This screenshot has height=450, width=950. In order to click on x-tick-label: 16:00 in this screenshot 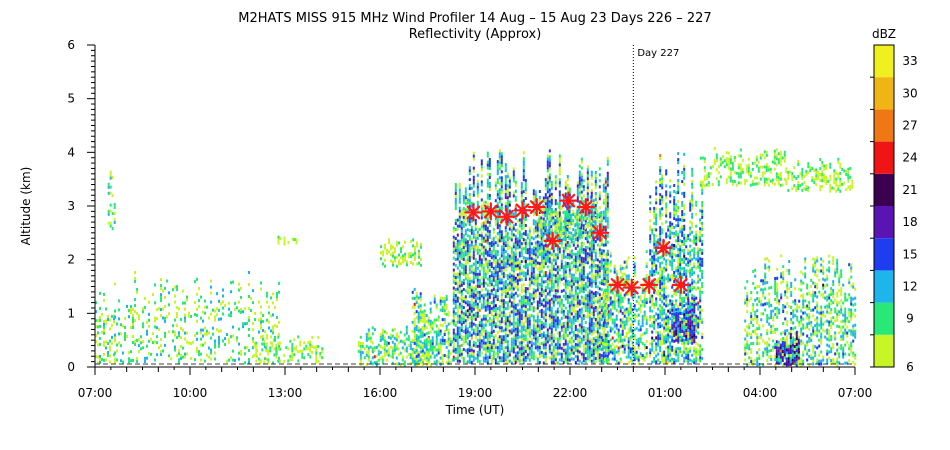, I will do `click(380, 393)`.